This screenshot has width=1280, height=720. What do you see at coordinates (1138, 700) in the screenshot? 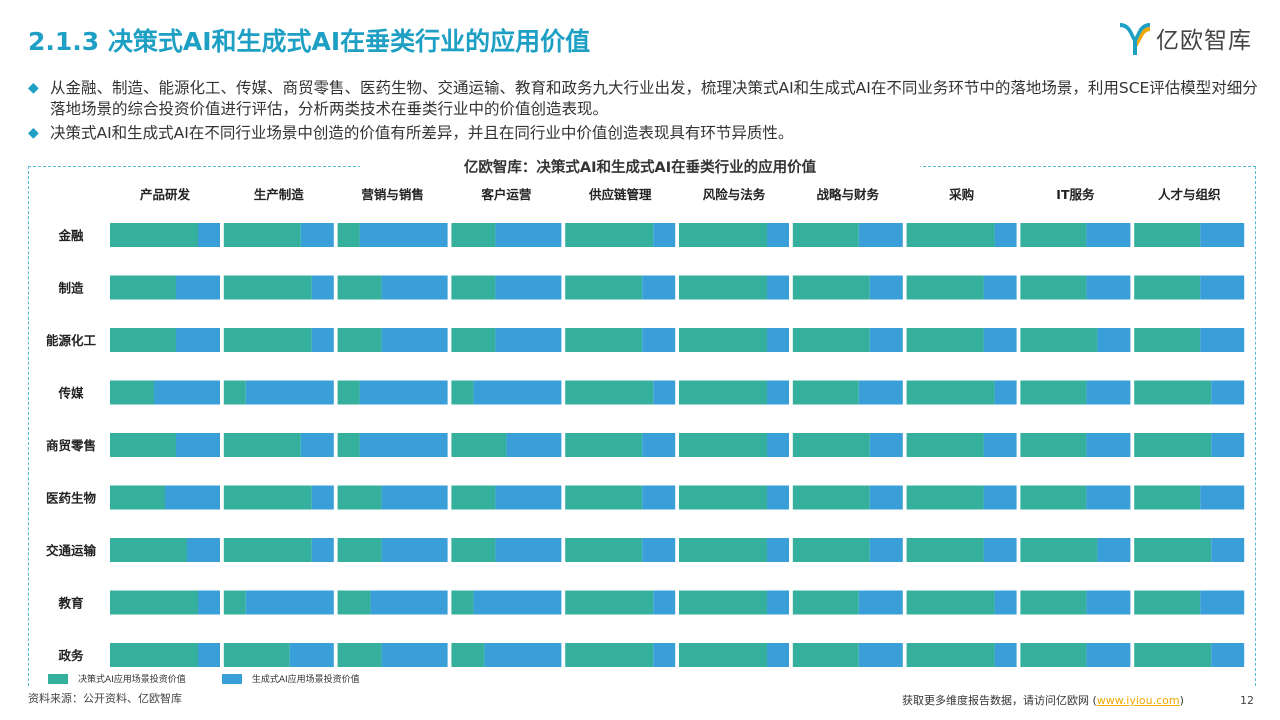
I see `footer-link: www.iyiou.com` at bounding box center [1138, 700].